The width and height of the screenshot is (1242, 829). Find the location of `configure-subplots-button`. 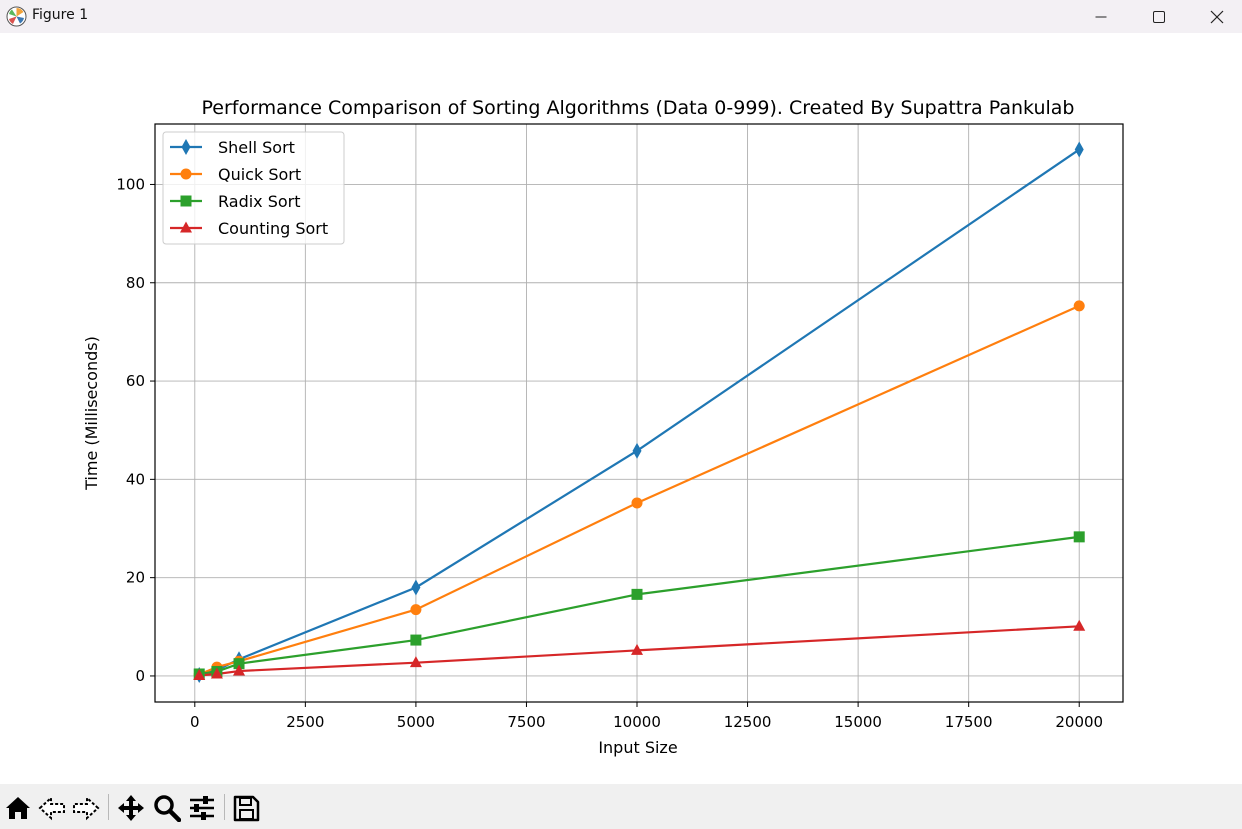

configure-subplots-button is located at coordinates (202, 808).